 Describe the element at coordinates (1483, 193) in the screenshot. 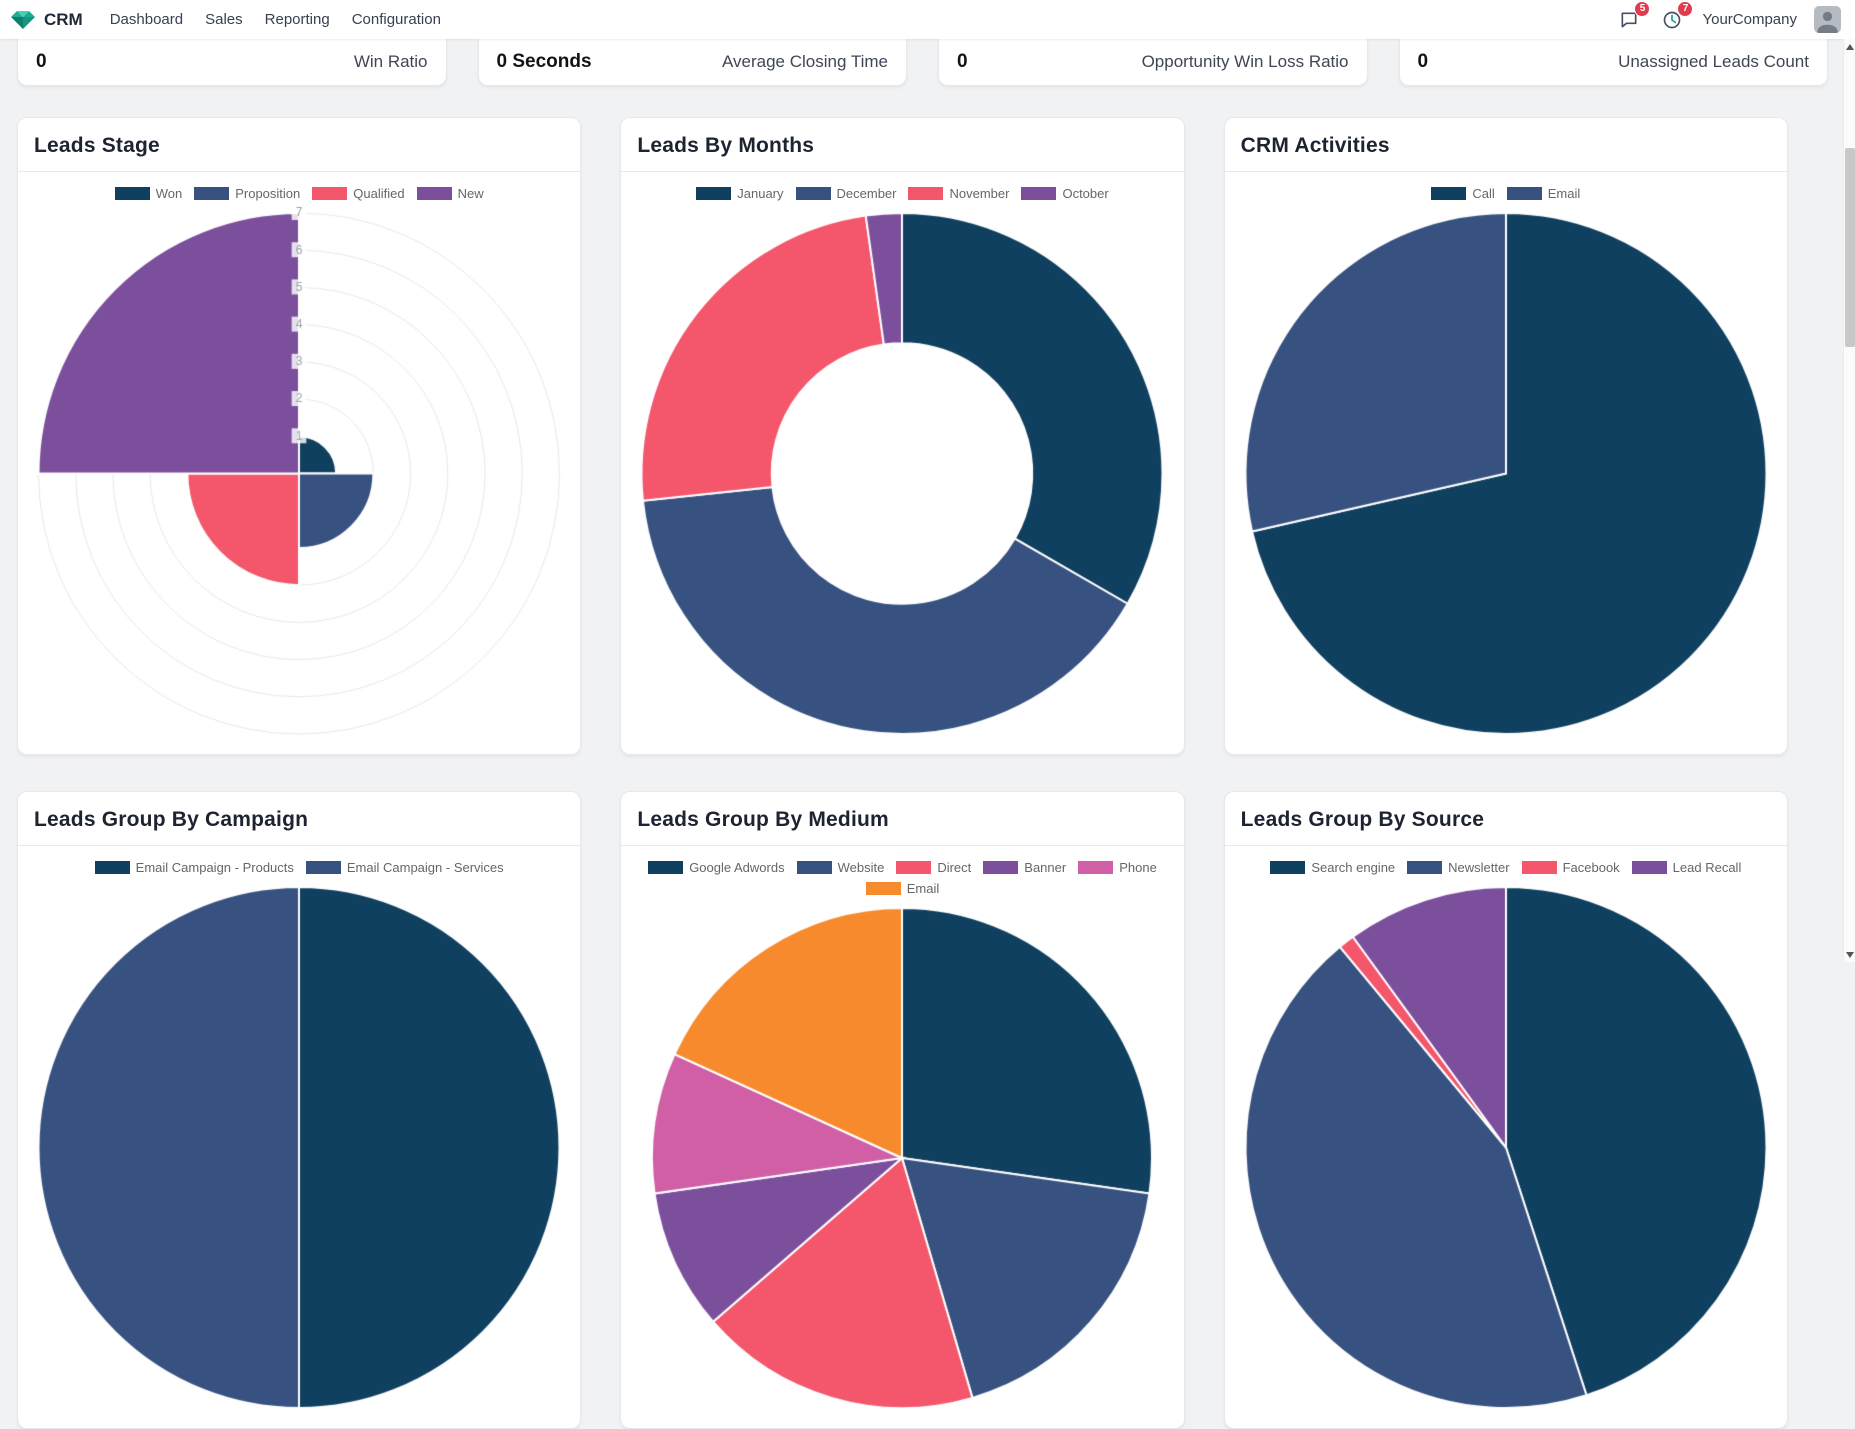

I see `legend-label: Call` at that location.